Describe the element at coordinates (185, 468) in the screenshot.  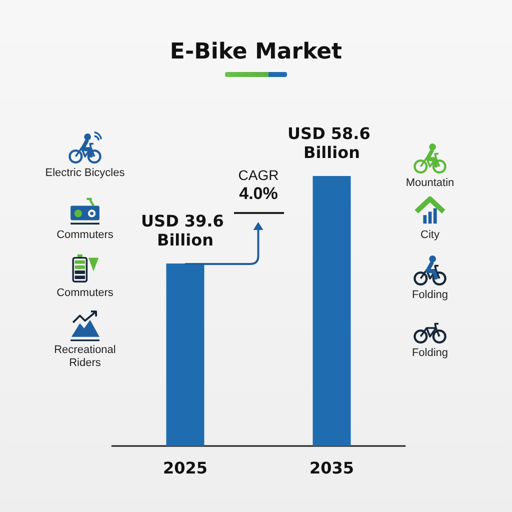
I see `x-tick-label: 2025` at that location.